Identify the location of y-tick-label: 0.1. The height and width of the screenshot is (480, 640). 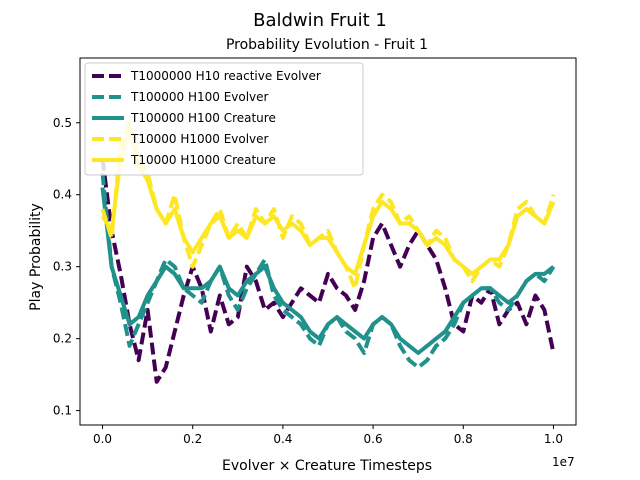
(62, 411).